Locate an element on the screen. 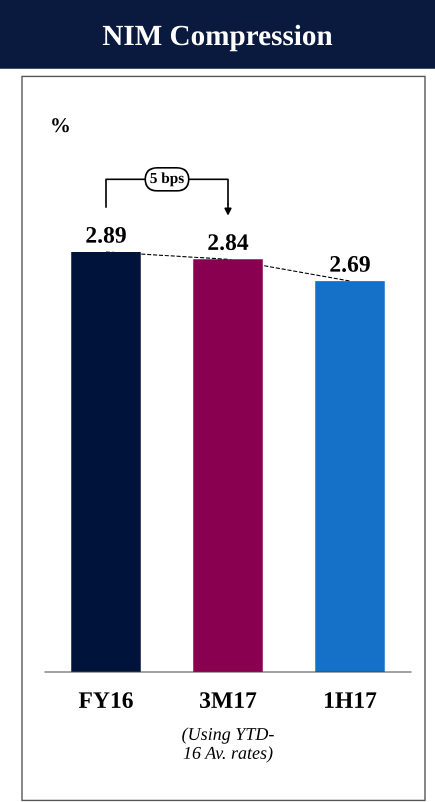 Image resolution: width=435 pixels, height=802 pixels. x-tick-label: 1H17 is located at coordinates (350, 700).